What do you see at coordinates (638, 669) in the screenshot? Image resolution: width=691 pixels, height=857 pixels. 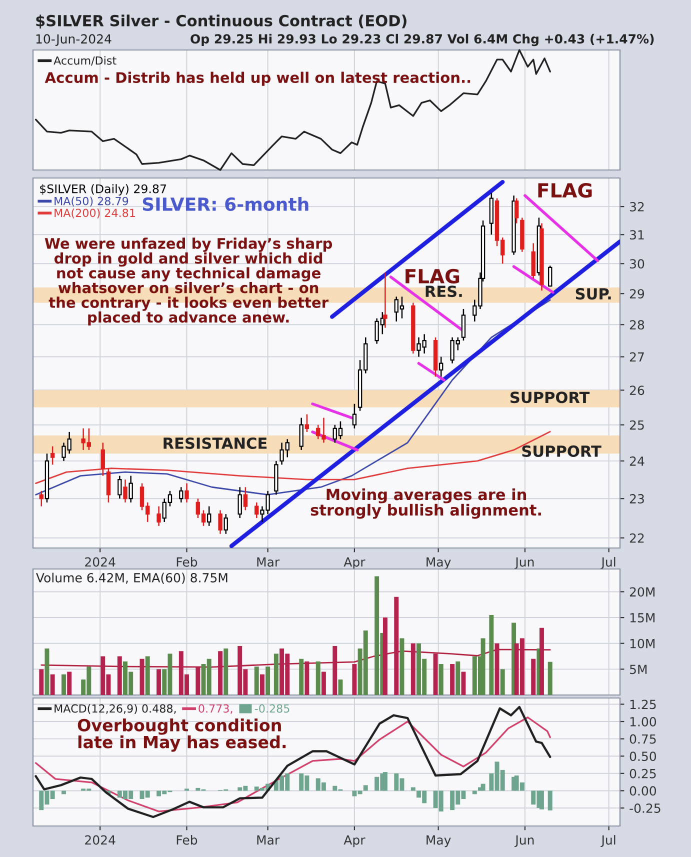 I see `y-tick-label: 5M` at bounding box center [638, 669].